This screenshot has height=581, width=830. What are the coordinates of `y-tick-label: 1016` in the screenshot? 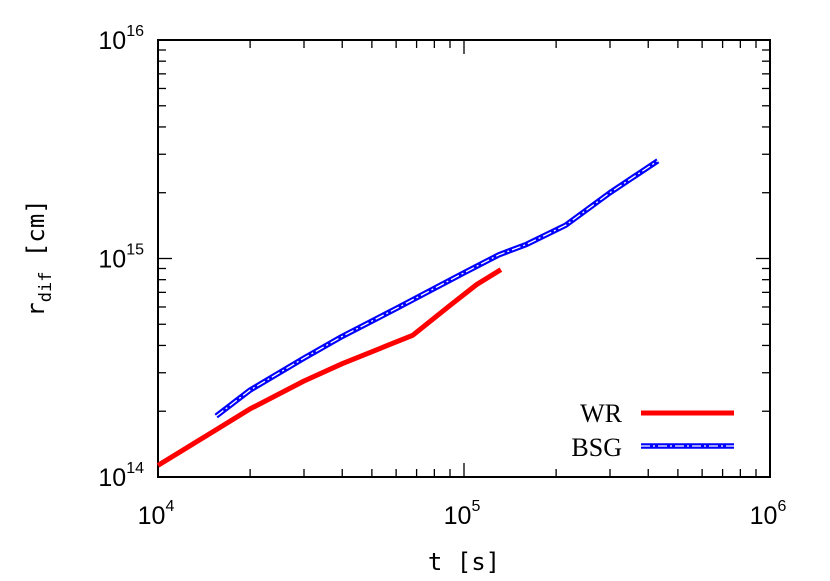 It's located at (121, 39).